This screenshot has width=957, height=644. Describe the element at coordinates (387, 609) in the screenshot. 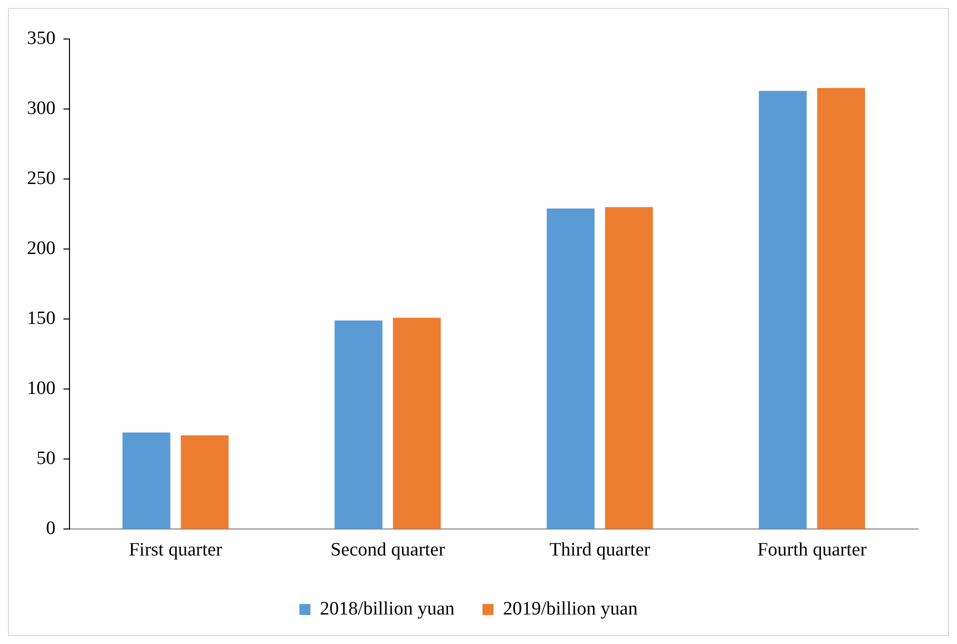

I see `legend-label: 2018/billion yuan` at that location.